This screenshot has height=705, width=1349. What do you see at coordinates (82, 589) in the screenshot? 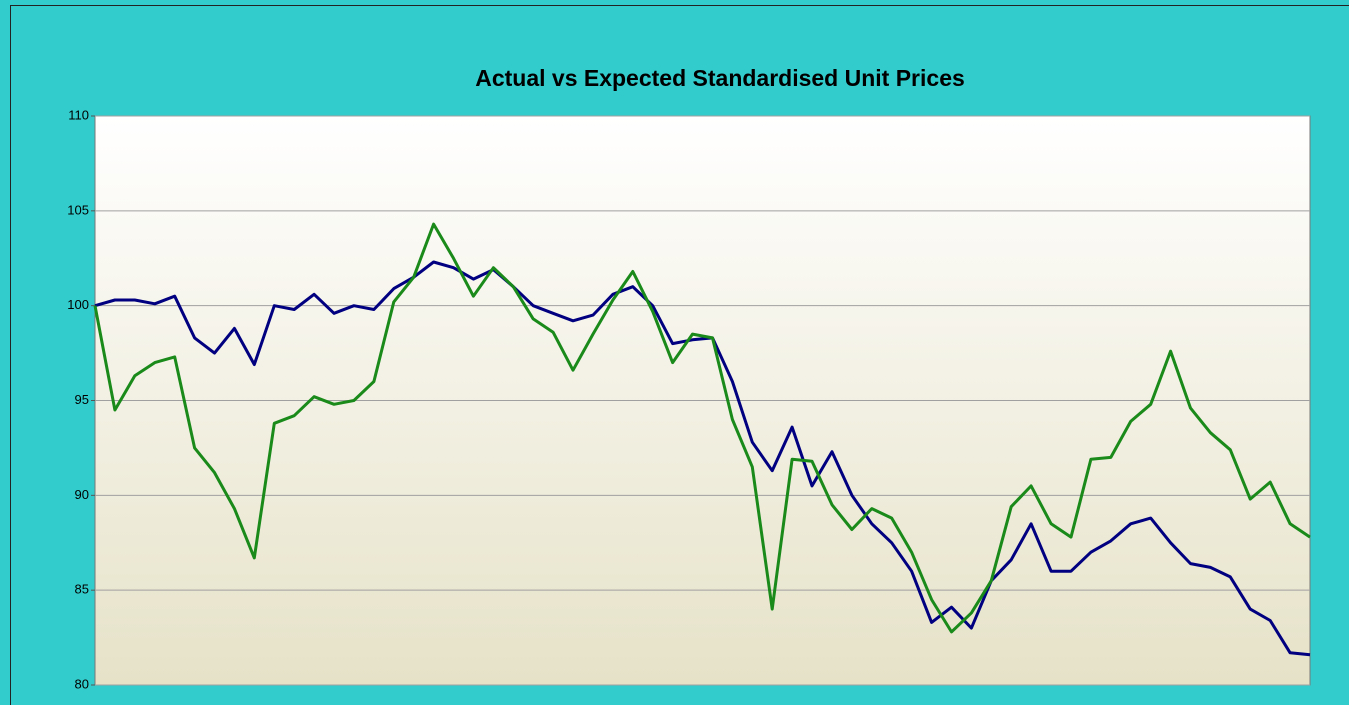
I see `y-tick-label: 85` at bounding box center [82, 589].